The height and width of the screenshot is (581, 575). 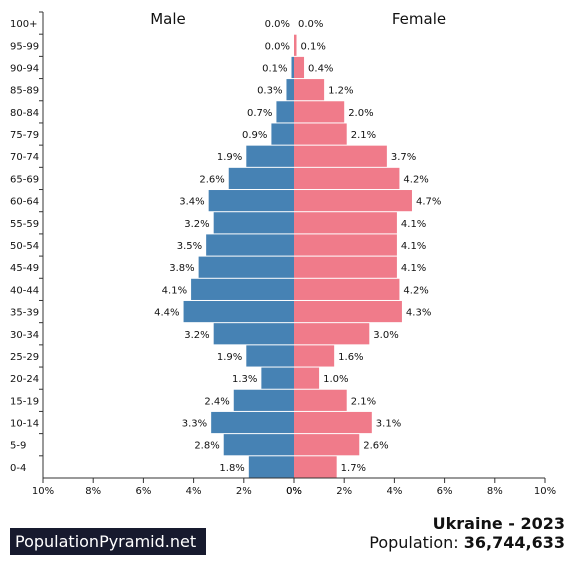 I want to click on age-group-label-0-4: 0-4, so click(x=18, y=468).